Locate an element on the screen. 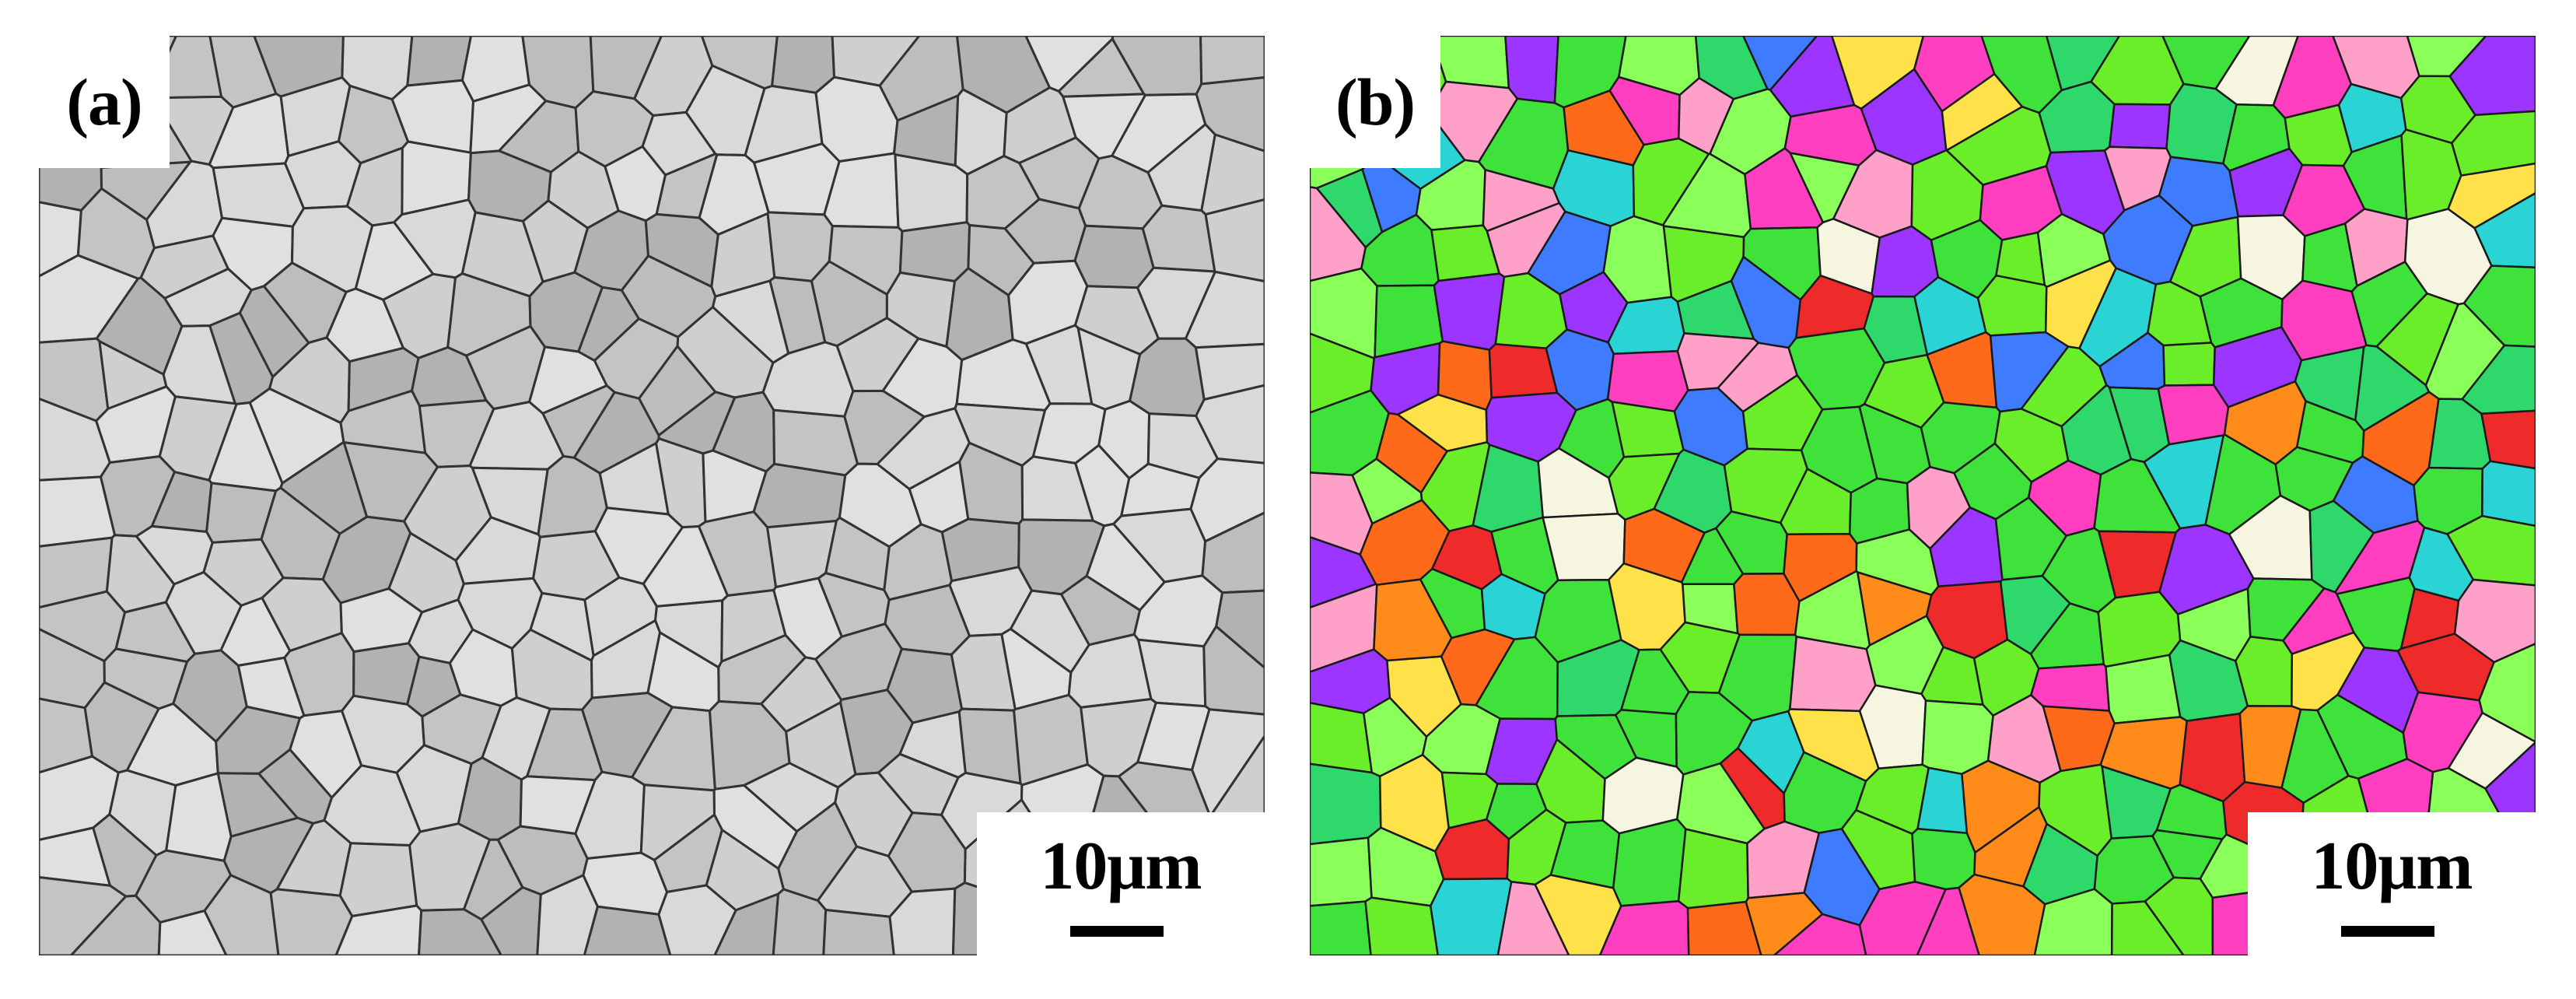 The width and height of the screenshot is (2576, 999). scale-bar-a: 10μm is located at coordinates (1121, 883).